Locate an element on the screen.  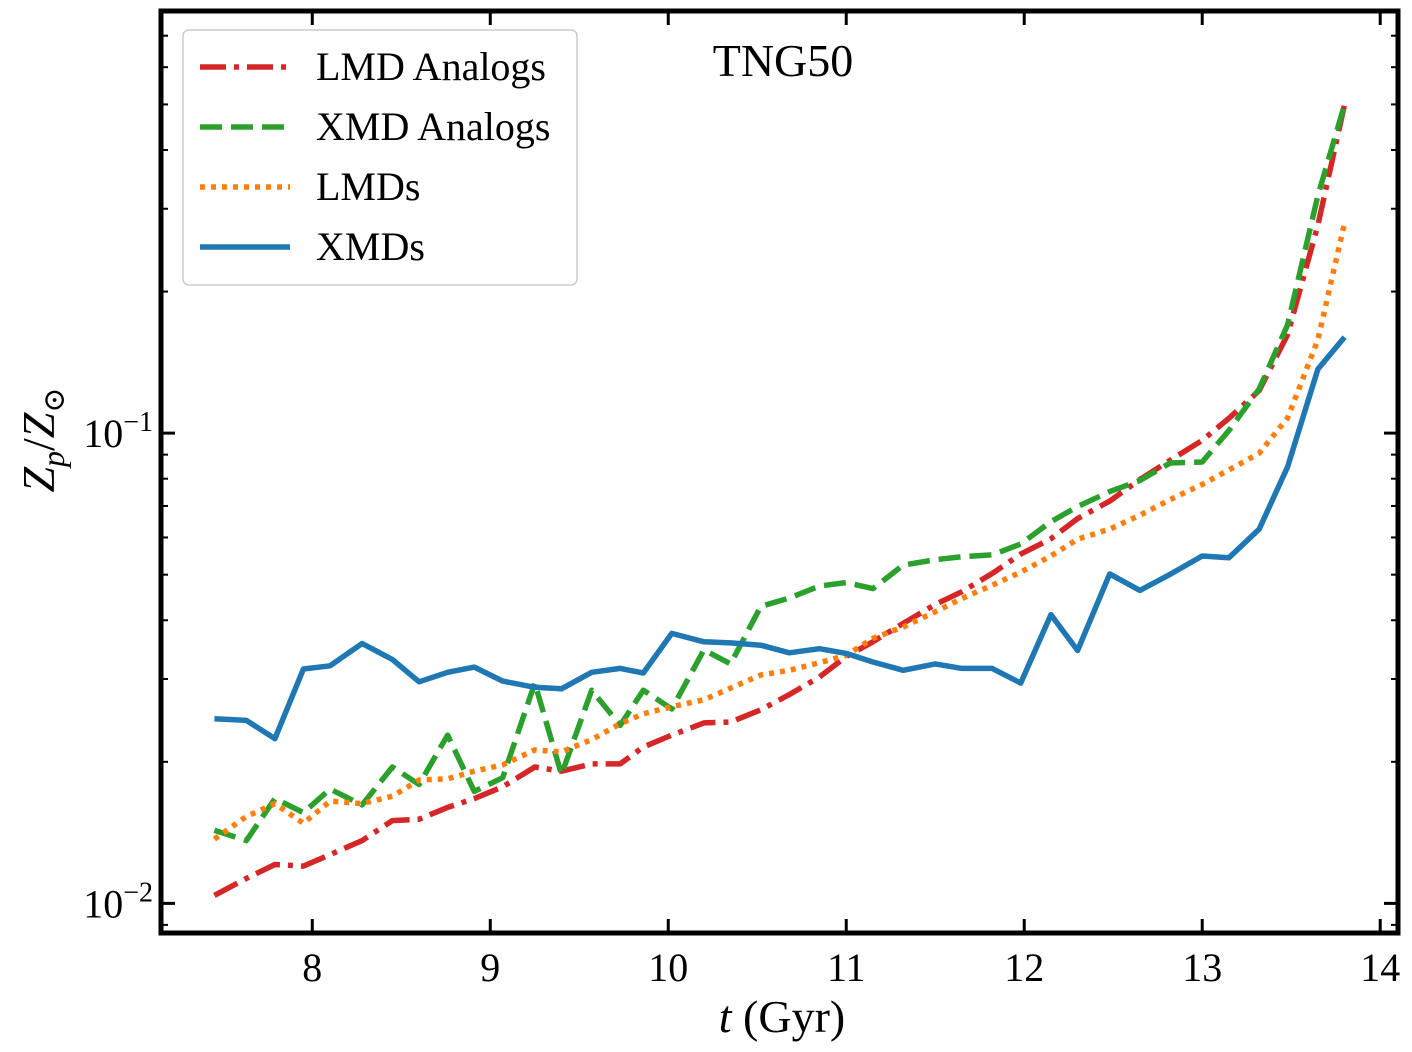
legend-box is located at coordinates (380, 157).